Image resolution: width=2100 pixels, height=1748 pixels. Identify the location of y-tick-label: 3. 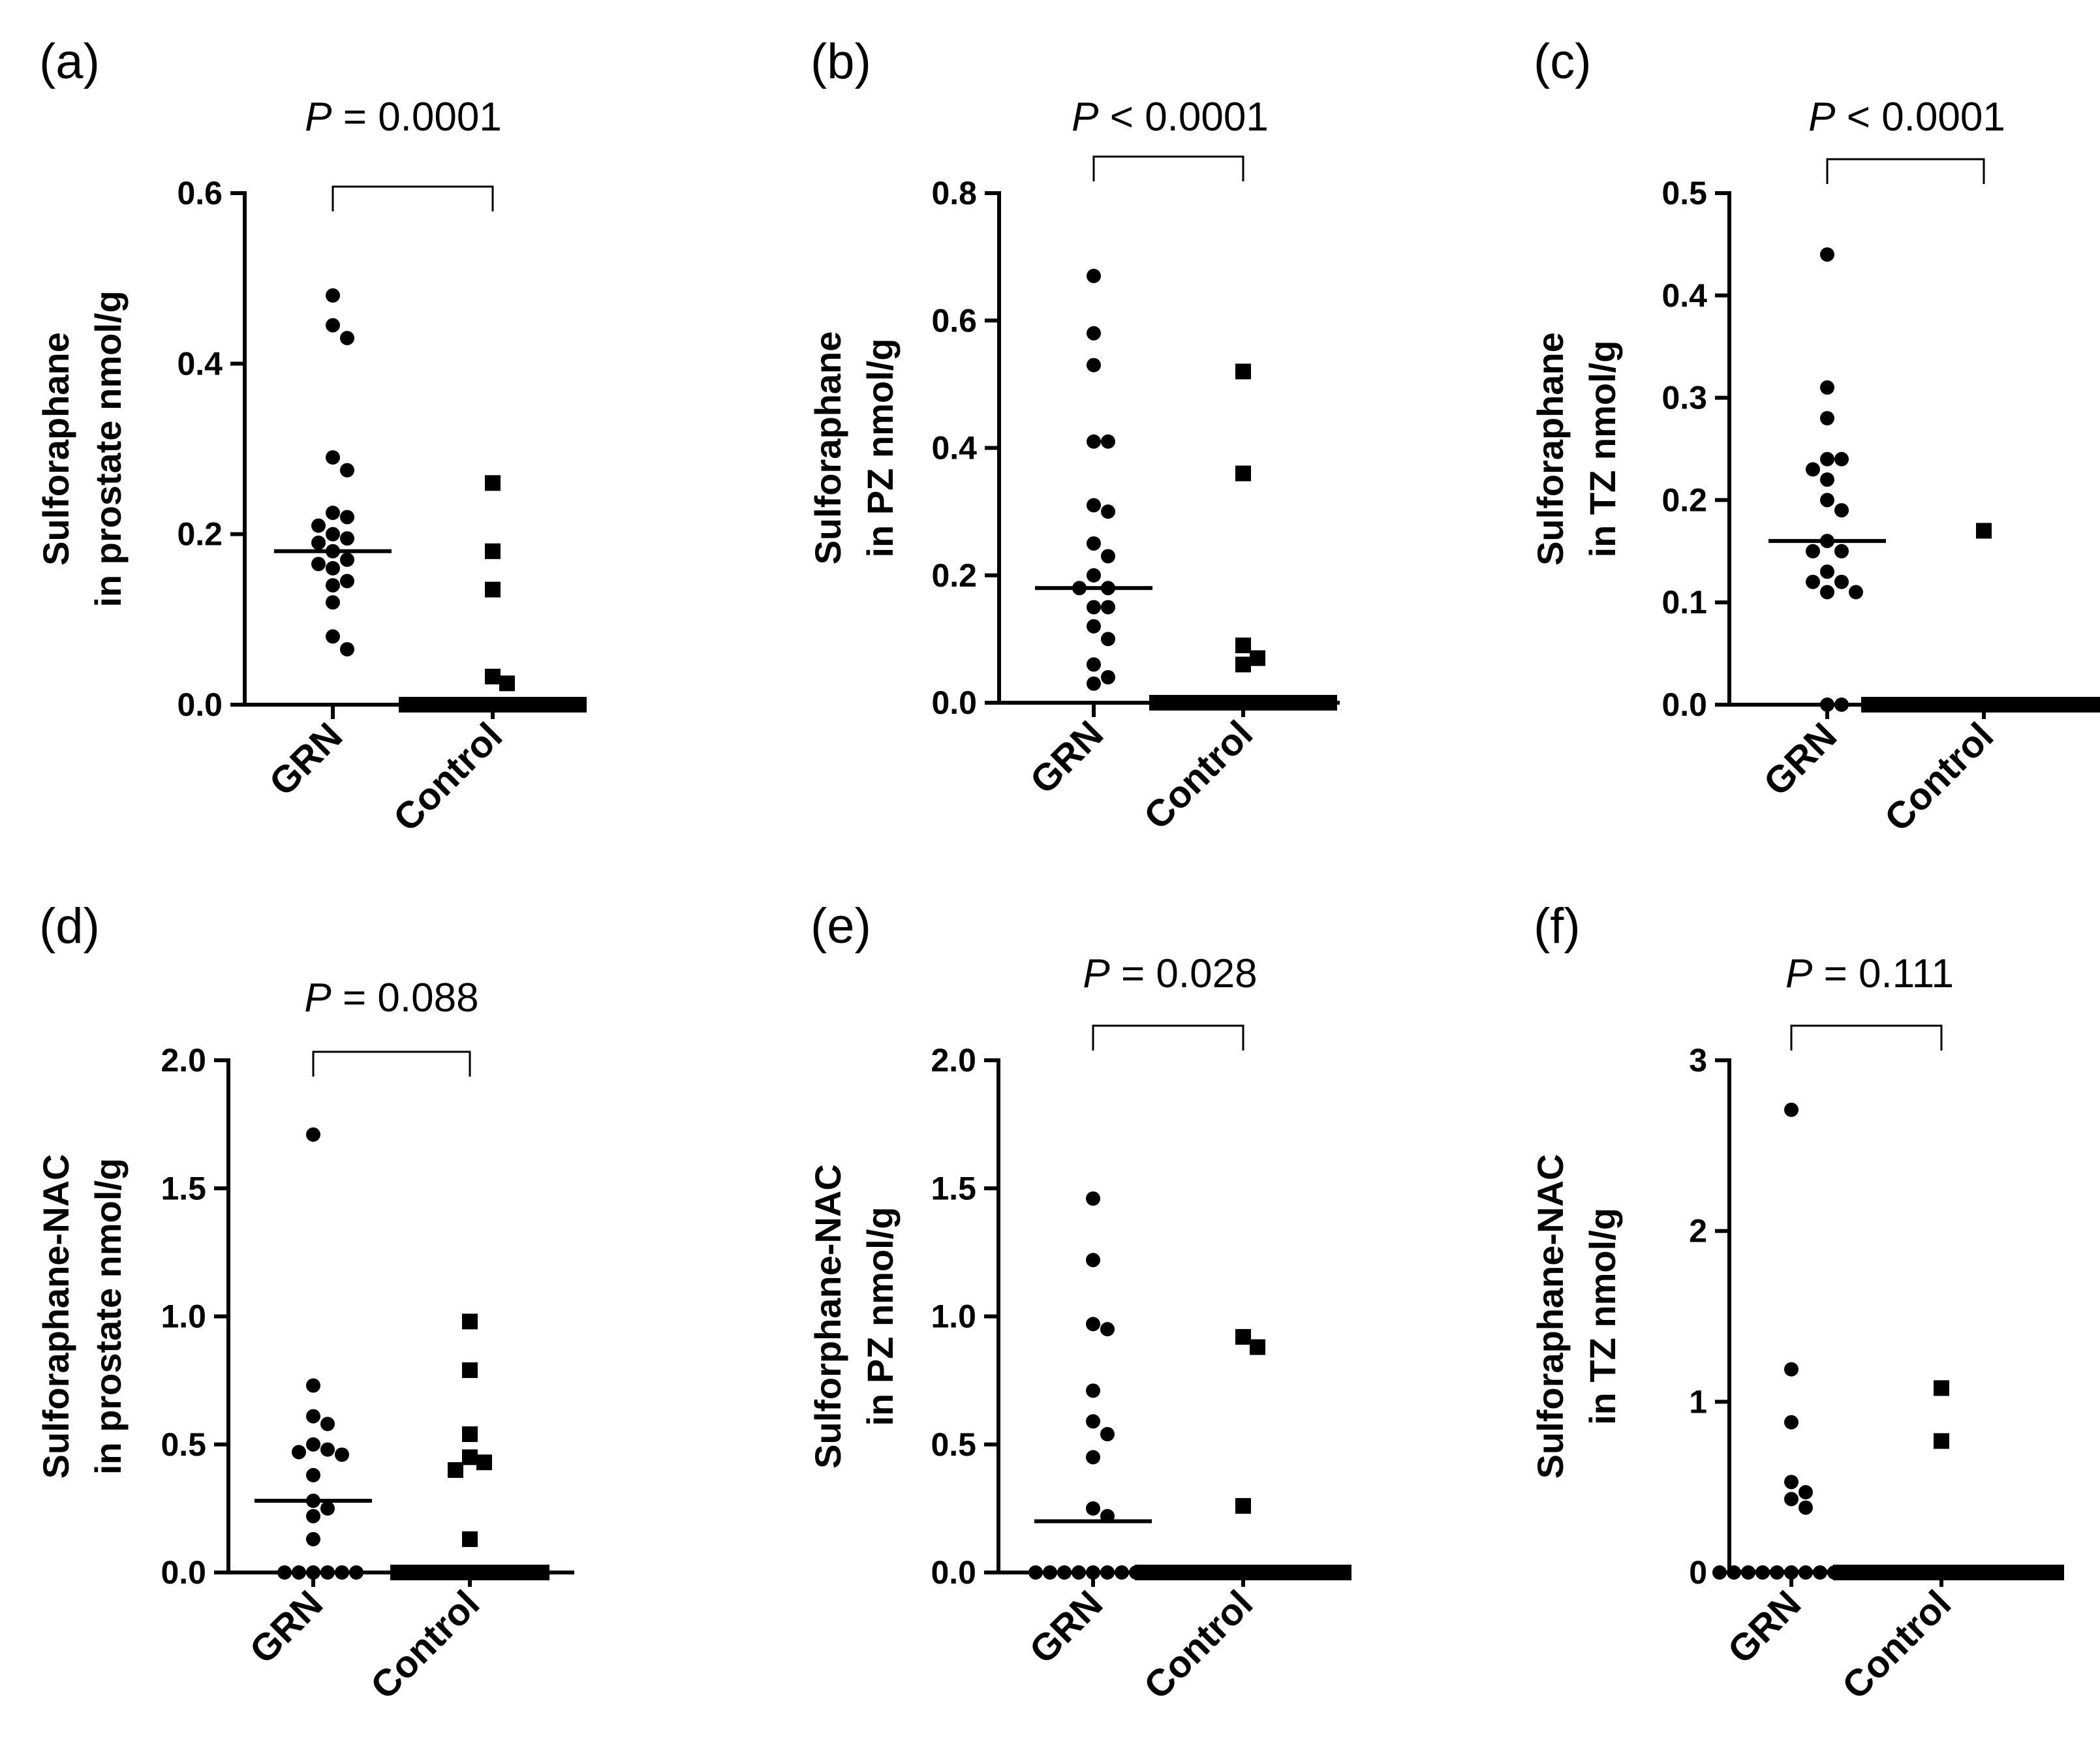
(1698, 1060).